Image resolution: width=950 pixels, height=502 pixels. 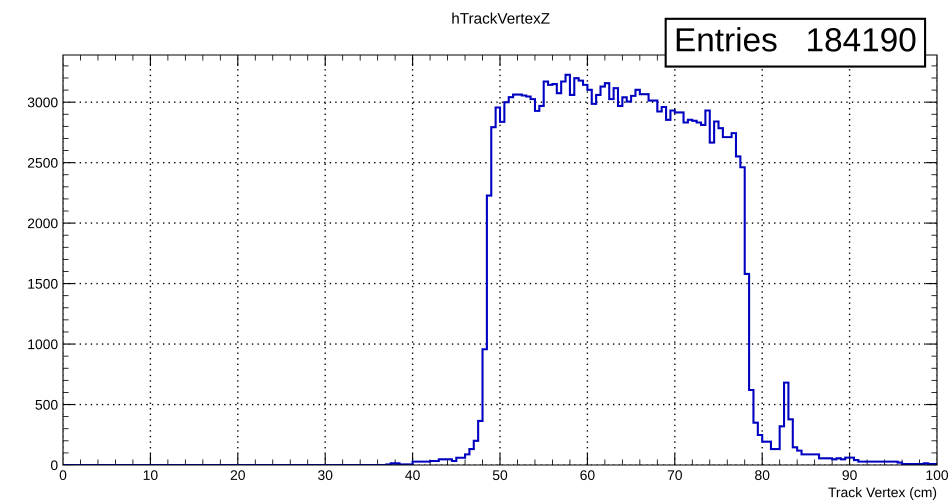 What do you see at coordinates (54, 465) in the screenshot?
I see `y-tick-label: 0` at bounding box center [54, 465].